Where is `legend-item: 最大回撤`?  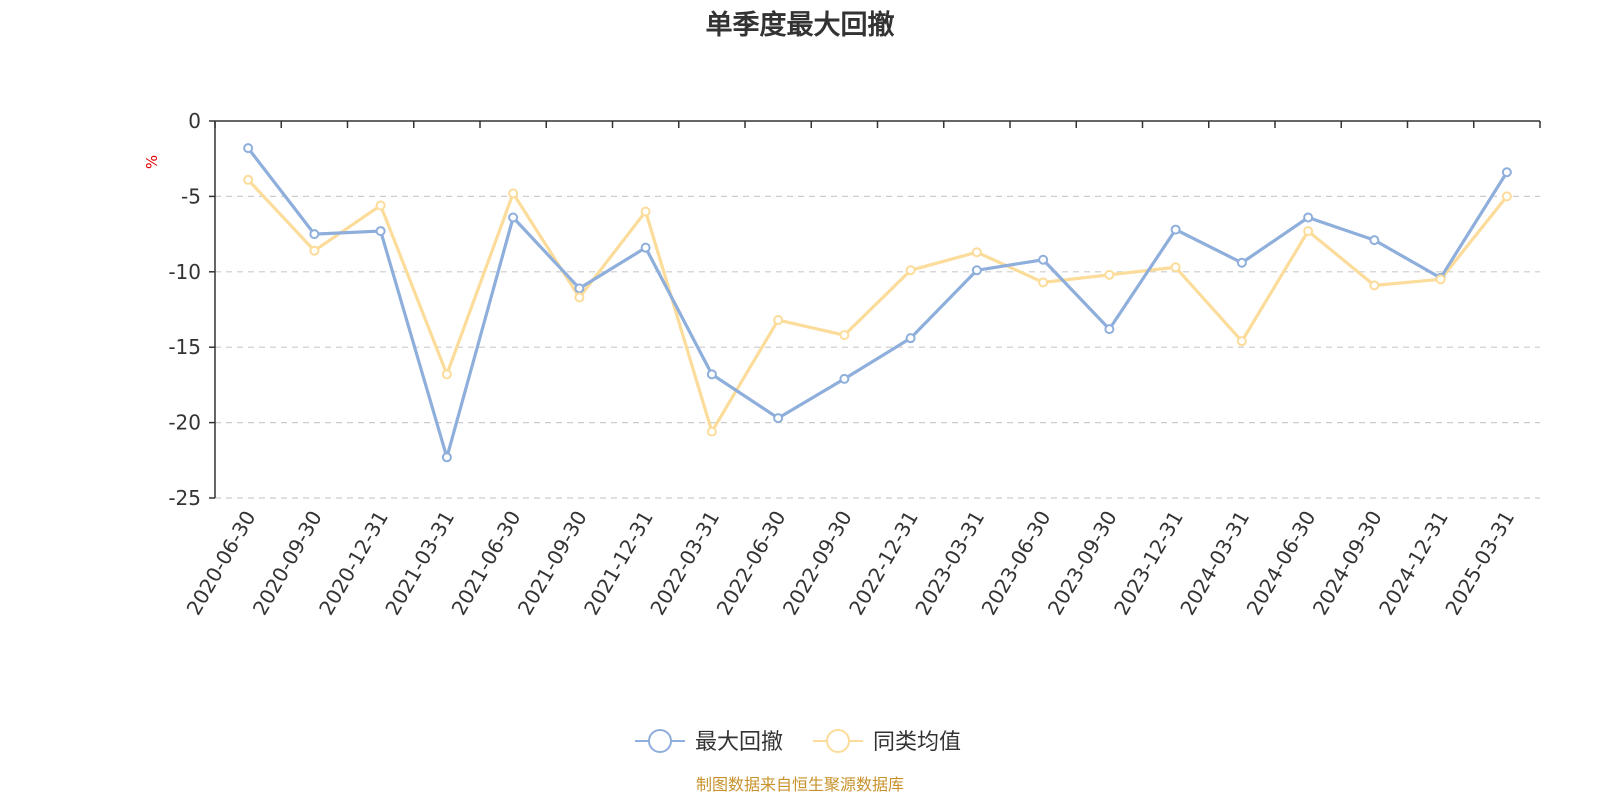
legend-item: 最大回撤 is located at coordinates (709, 742).